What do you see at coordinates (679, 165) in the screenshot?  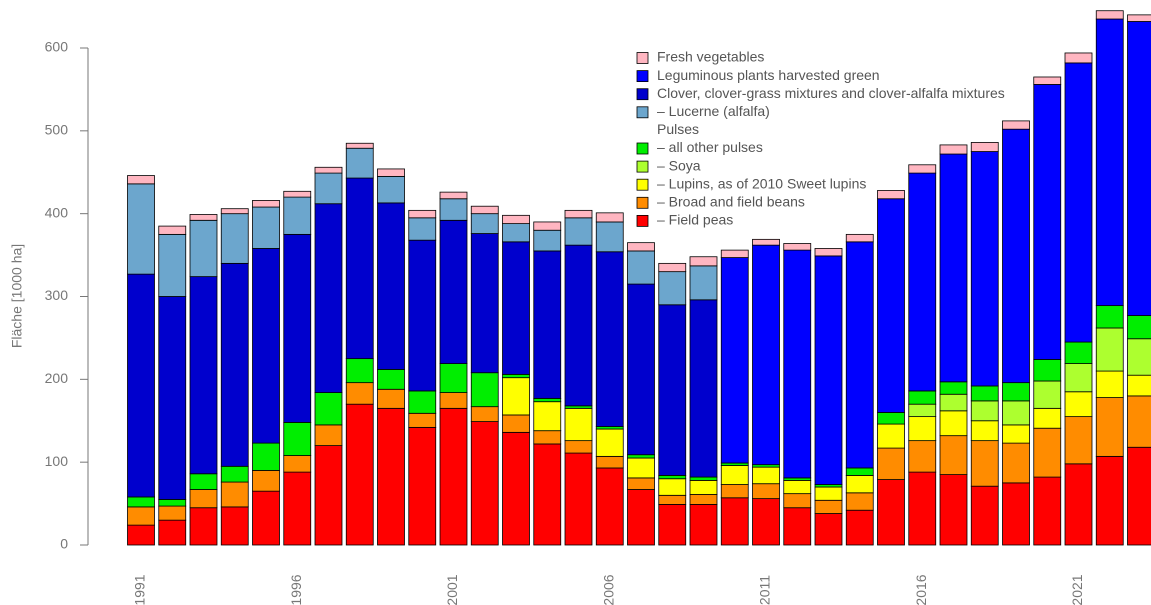 I see `legend-label: – Soya` at bounding box center [679, 165].